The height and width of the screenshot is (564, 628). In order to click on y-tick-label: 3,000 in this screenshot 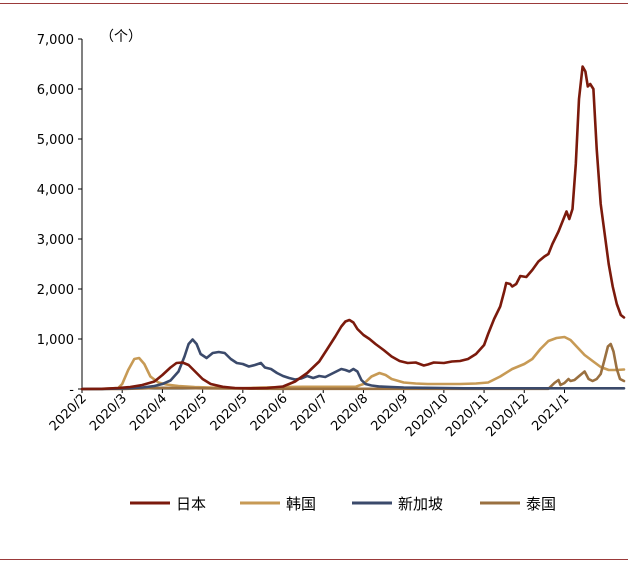, I will do `click(55, 240)`.